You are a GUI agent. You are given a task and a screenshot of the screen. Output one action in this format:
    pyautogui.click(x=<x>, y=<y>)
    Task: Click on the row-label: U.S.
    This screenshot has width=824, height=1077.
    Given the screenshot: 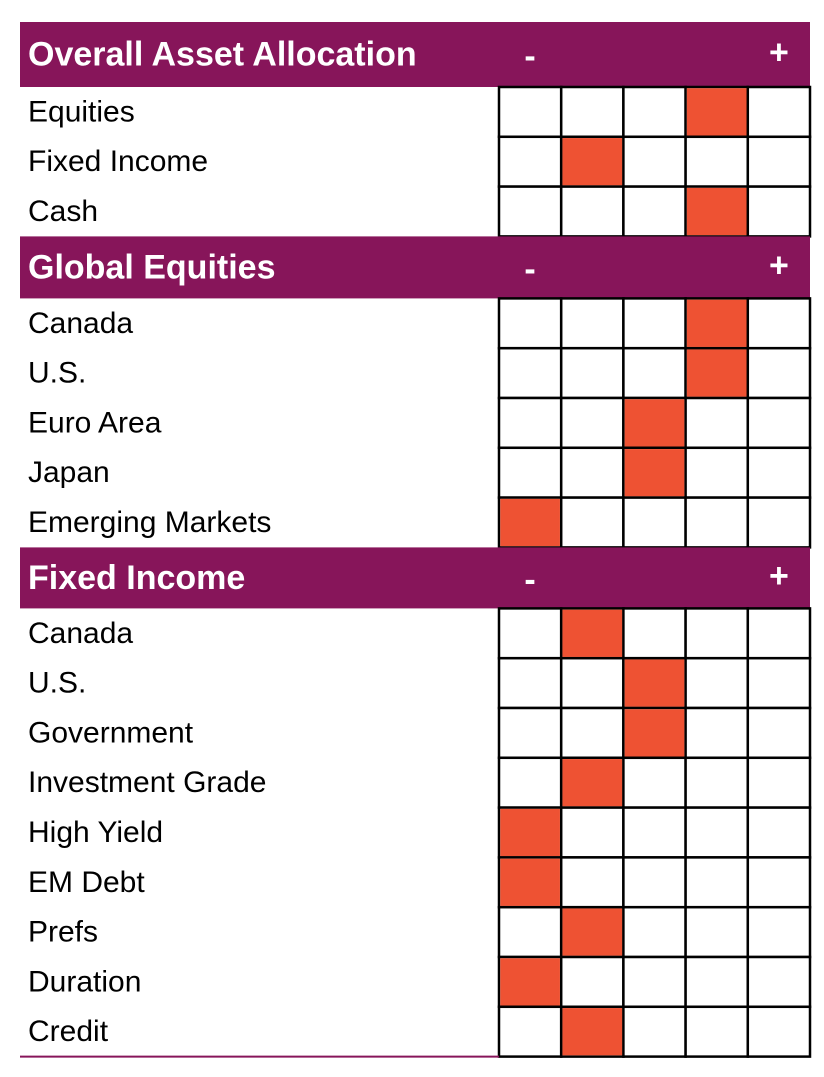 What is the action you would take?
    pyautogui.click(x=57, y=683)
    